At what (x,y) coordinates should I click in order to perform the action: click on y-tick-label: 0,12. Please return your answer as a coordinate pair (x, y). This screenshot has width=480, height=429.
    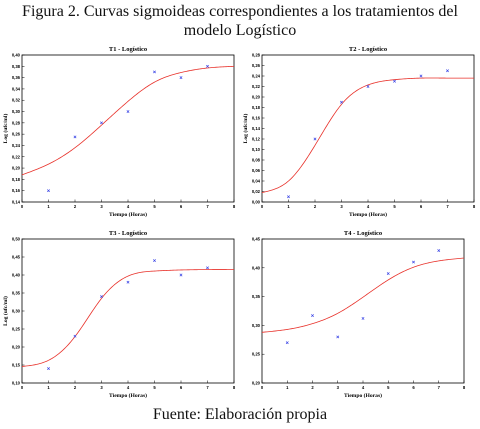
    Looking at the image, I should click on (256, 139).